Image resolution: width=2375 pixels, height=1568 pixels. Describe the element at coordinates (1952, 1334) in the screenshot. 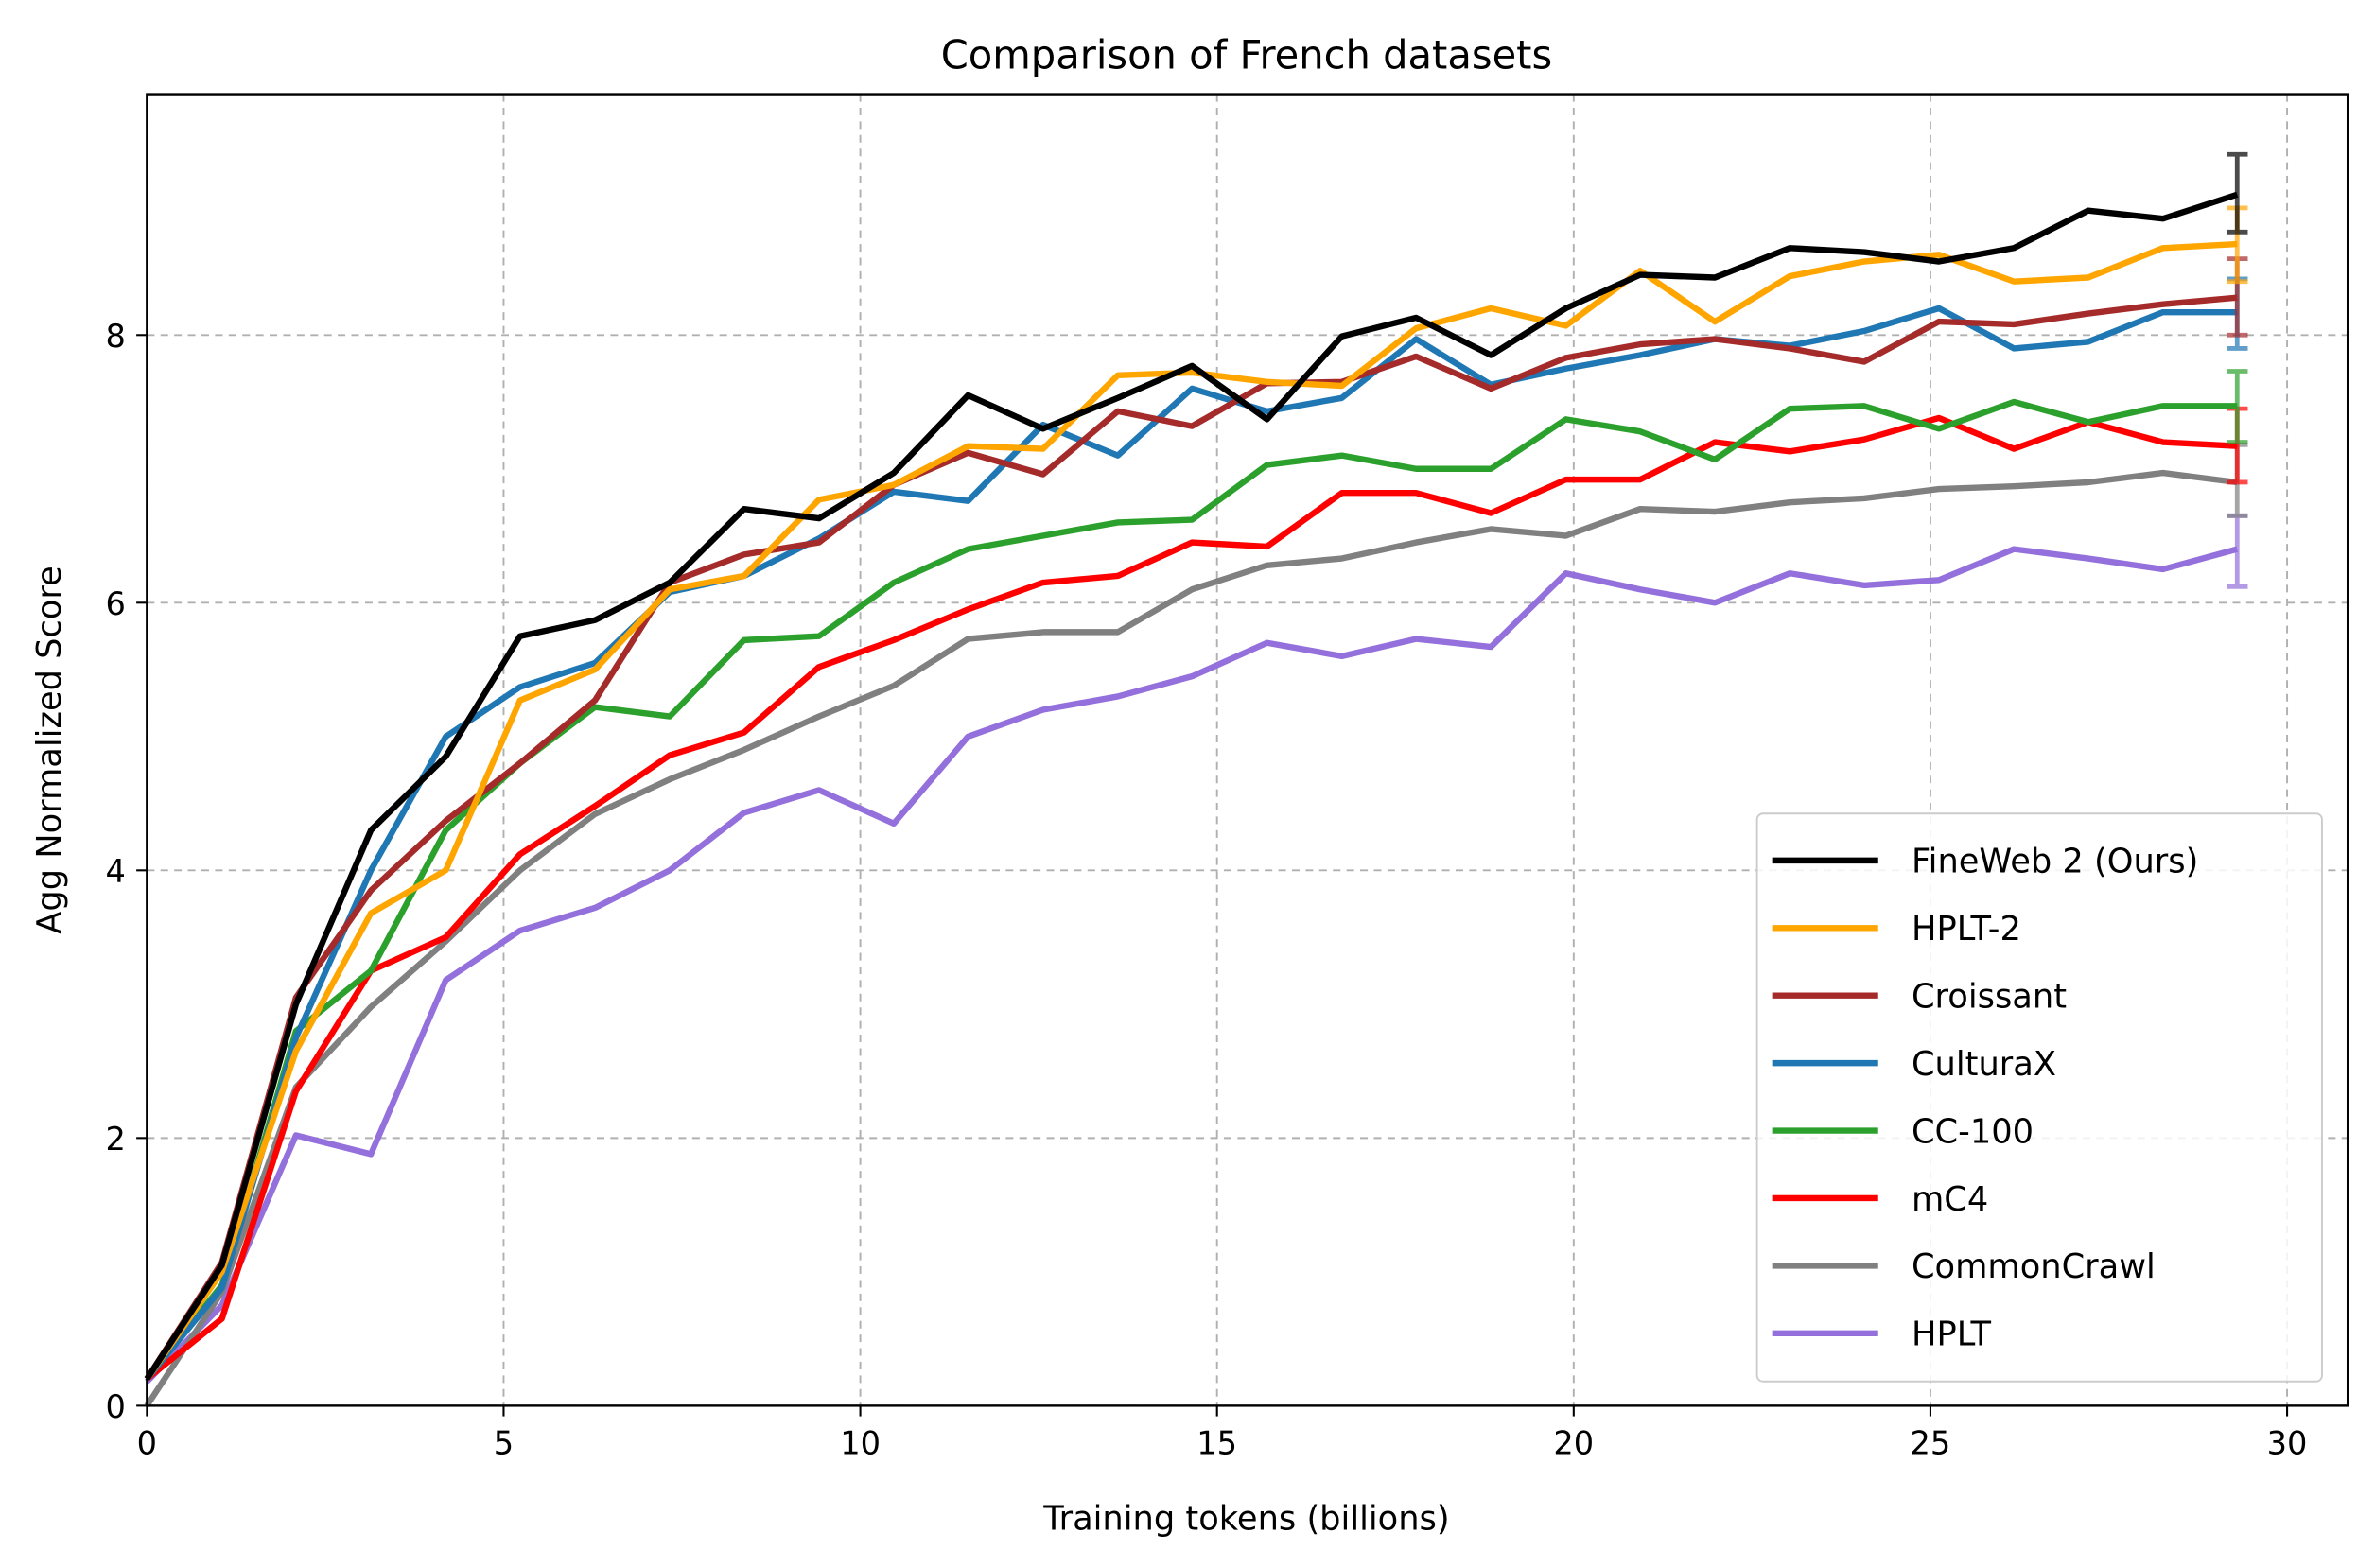

I see `legend-label: HPLT` at that location.